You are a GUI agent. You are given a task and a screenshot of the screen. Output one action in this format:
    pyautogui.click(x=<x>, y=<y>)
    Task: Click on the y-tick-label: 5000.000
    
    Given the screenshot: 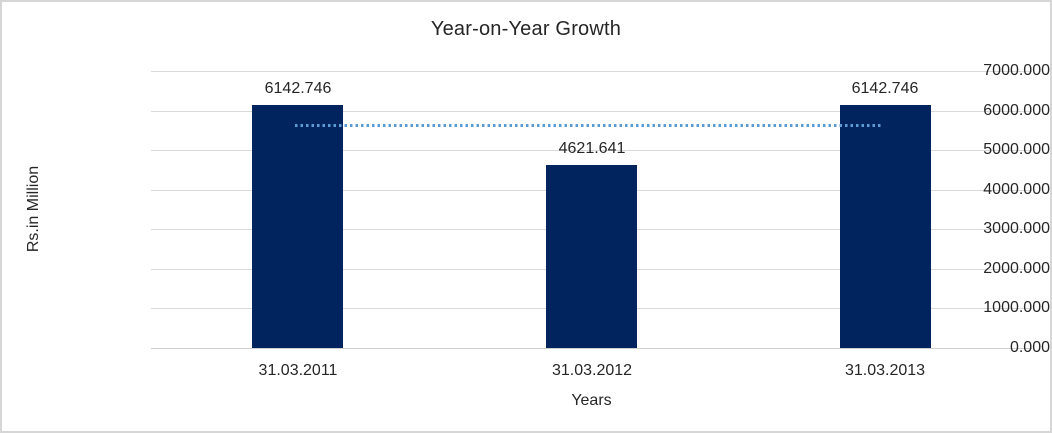 What is the action you would take?
    pyautogui.click(x=1016, y=149)
    